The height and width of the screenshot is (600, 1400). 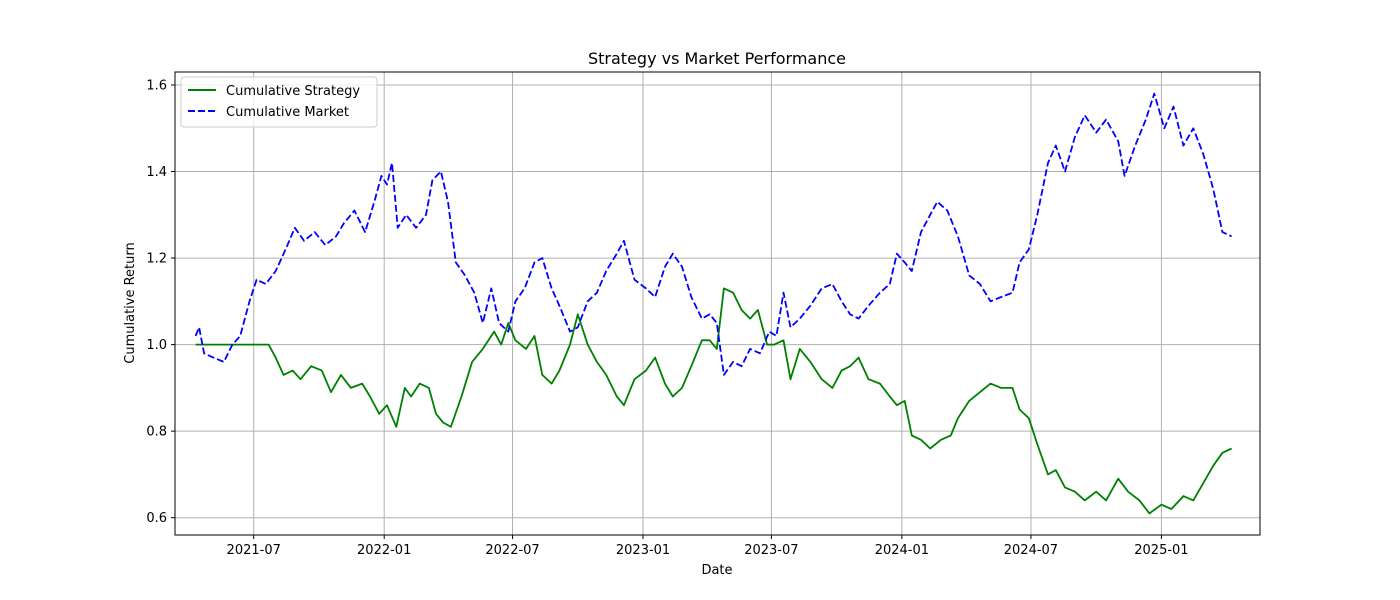 I want to click on x-tick-label: 2021-07, so click(x=254, y=550).